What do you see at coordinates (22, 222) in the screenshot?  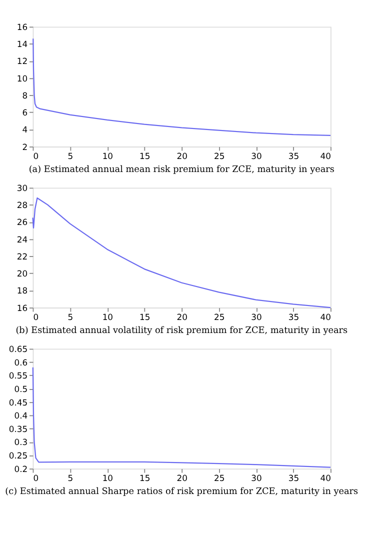 I see `y-tick-label: 26` at bounding box center [22, 222].